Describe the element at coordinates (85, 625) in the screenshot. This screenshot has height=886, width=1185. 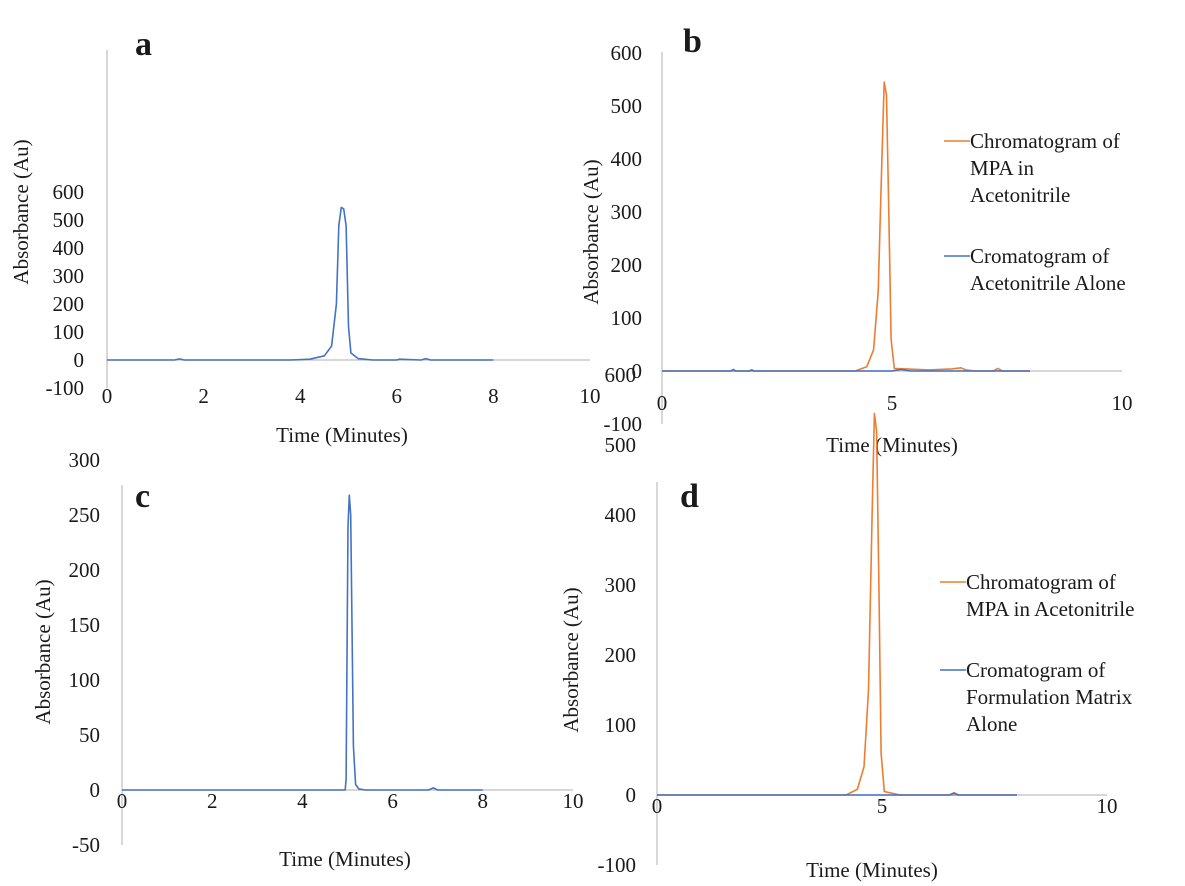
I see `y-tick-label: 150` at that location.